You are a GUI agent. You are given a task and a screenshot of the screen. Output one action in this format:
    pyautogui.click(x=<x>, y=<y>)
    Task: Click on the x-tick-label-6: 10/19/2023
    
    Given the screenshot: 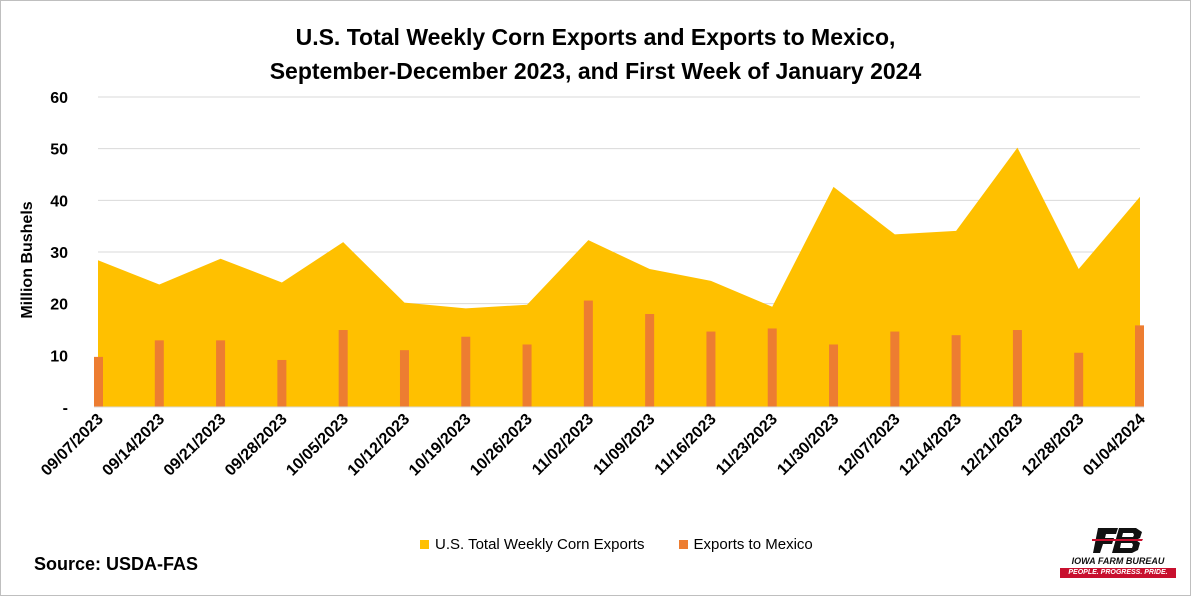 What is the action you would take?
    pyautogui.click(x=440, y=445)
    